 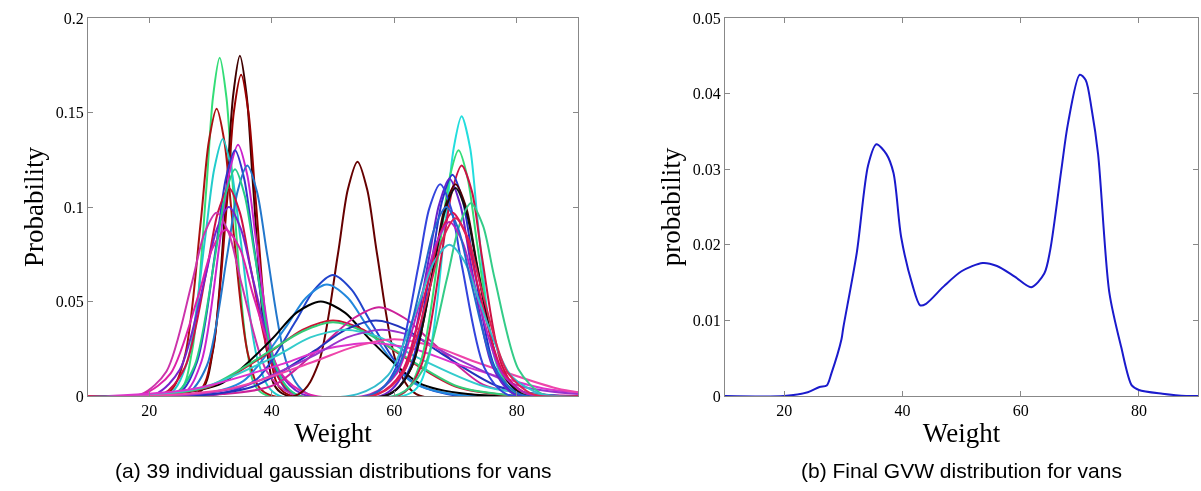 I want to click on y-tick-label: 0.03, so click(x=706, y=169).